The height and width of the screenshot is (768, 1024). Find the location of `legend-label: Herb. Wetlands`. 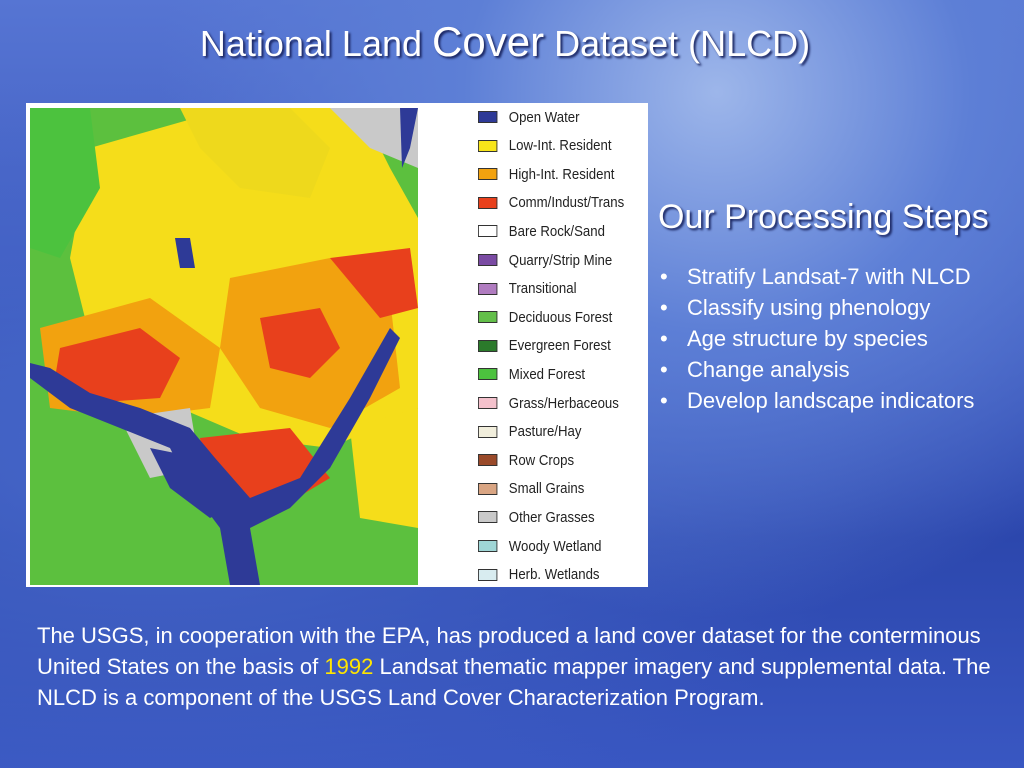

legend-label: Herb. Wetlands is located at coordinates (554, 575).